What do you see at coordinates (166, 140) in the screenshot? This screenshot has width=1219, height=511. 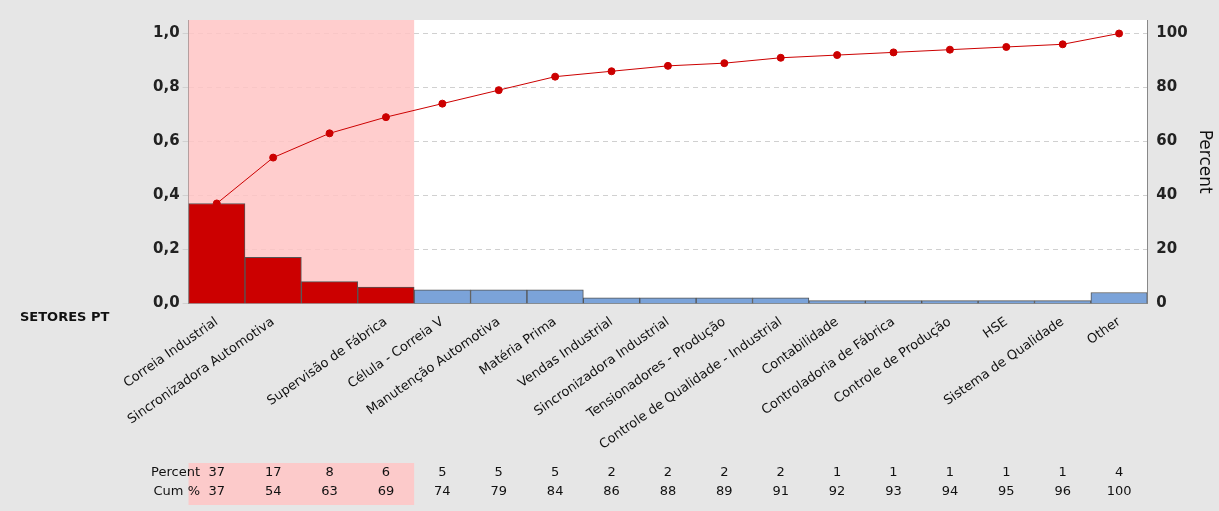 I see `y-tick-label: 0,6` at bounding box center [166, 140].